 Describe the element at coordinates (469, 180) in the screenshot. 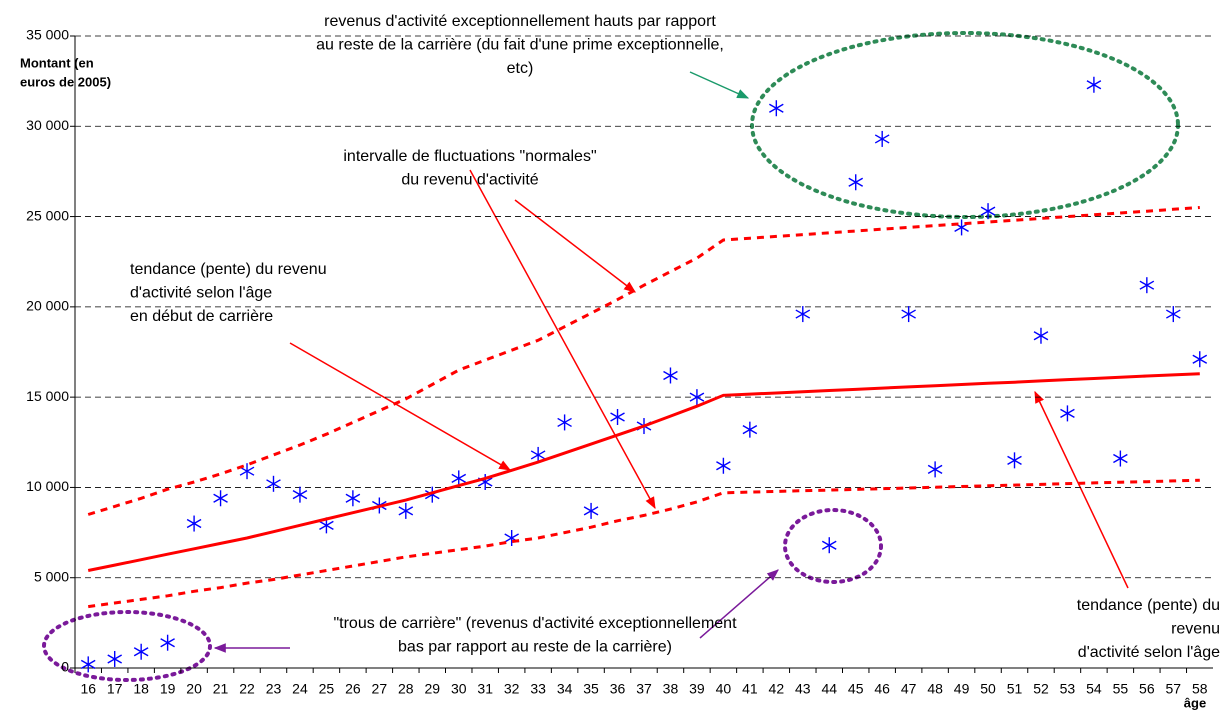

I see `annotation: du revenu d'activité` at that location.